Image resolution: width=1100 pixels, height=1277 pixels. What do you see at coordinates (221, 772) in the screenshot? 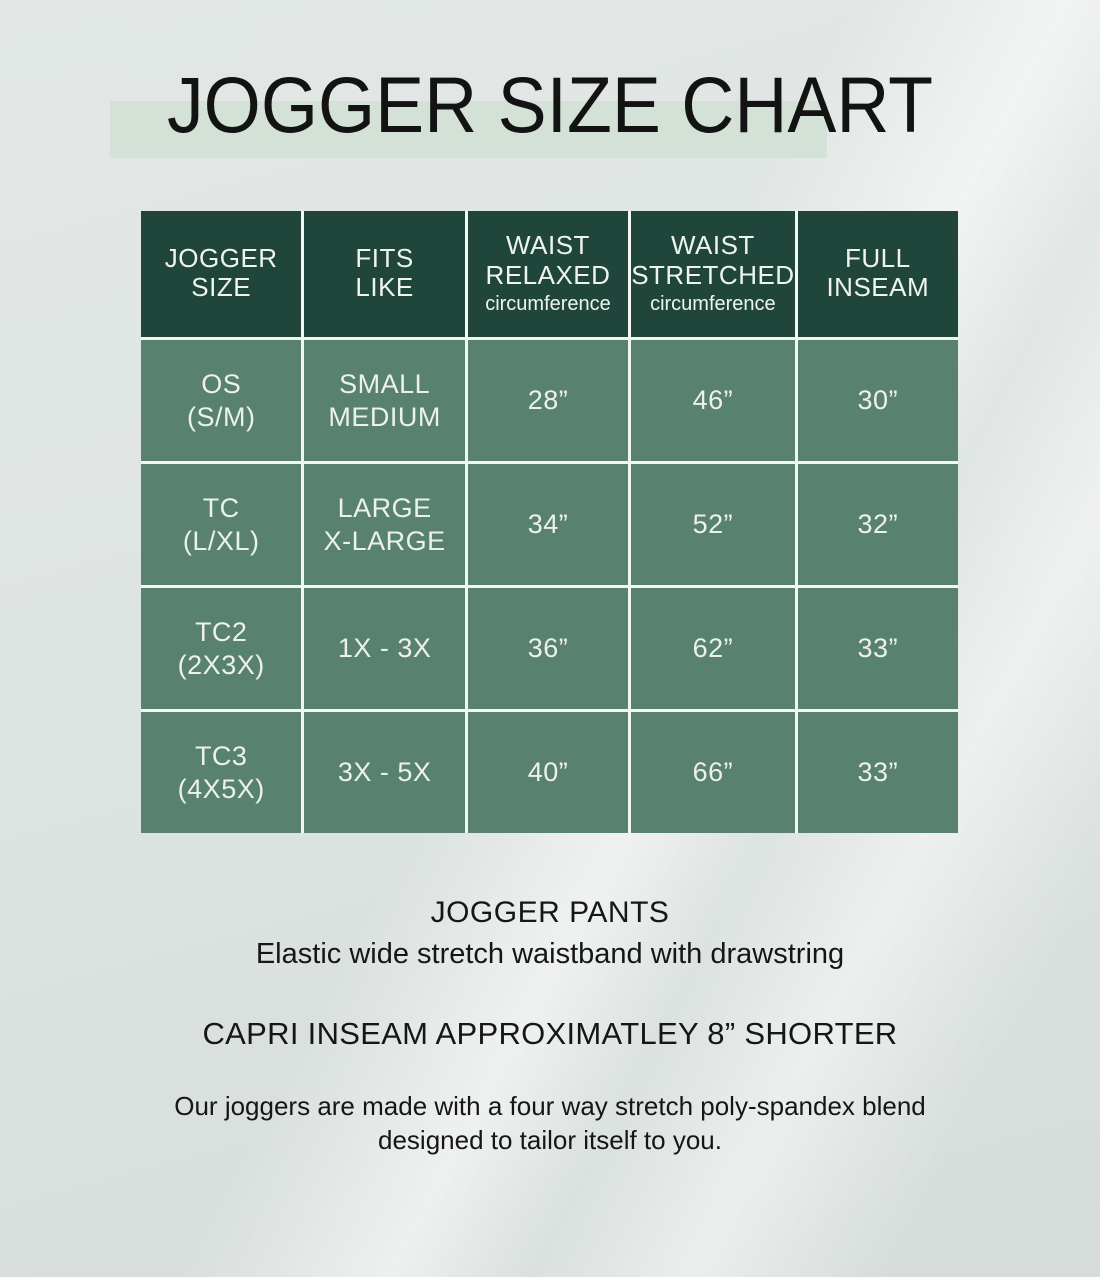
I see `cell-jogger-size: TC3 (4X5X)` at bounding box center [221, 772].